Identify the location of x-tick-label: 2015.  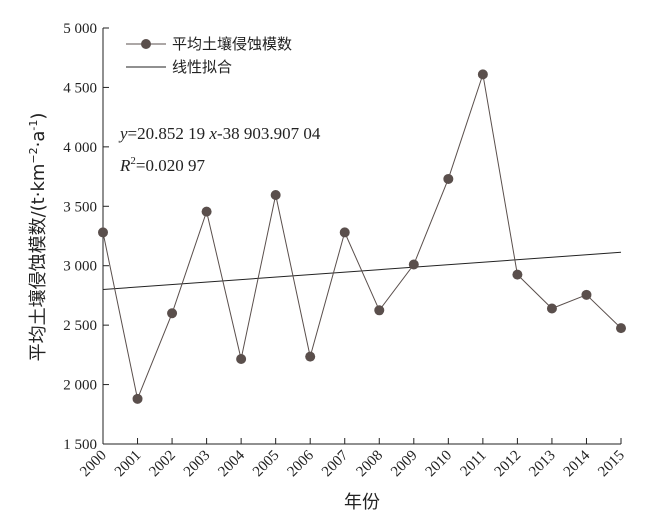
(611, 464).